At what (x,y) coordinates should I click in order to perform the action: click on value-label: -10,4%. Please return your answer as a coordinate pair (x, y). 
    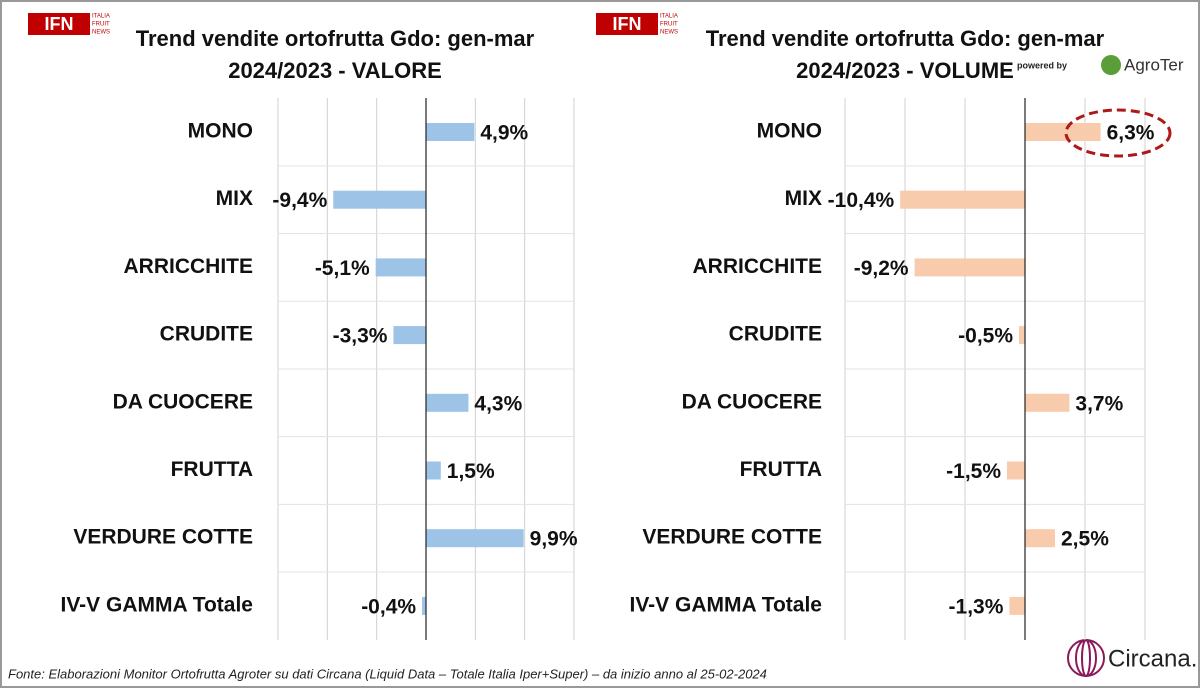
    Looking at the image, I should click on (861, 200).